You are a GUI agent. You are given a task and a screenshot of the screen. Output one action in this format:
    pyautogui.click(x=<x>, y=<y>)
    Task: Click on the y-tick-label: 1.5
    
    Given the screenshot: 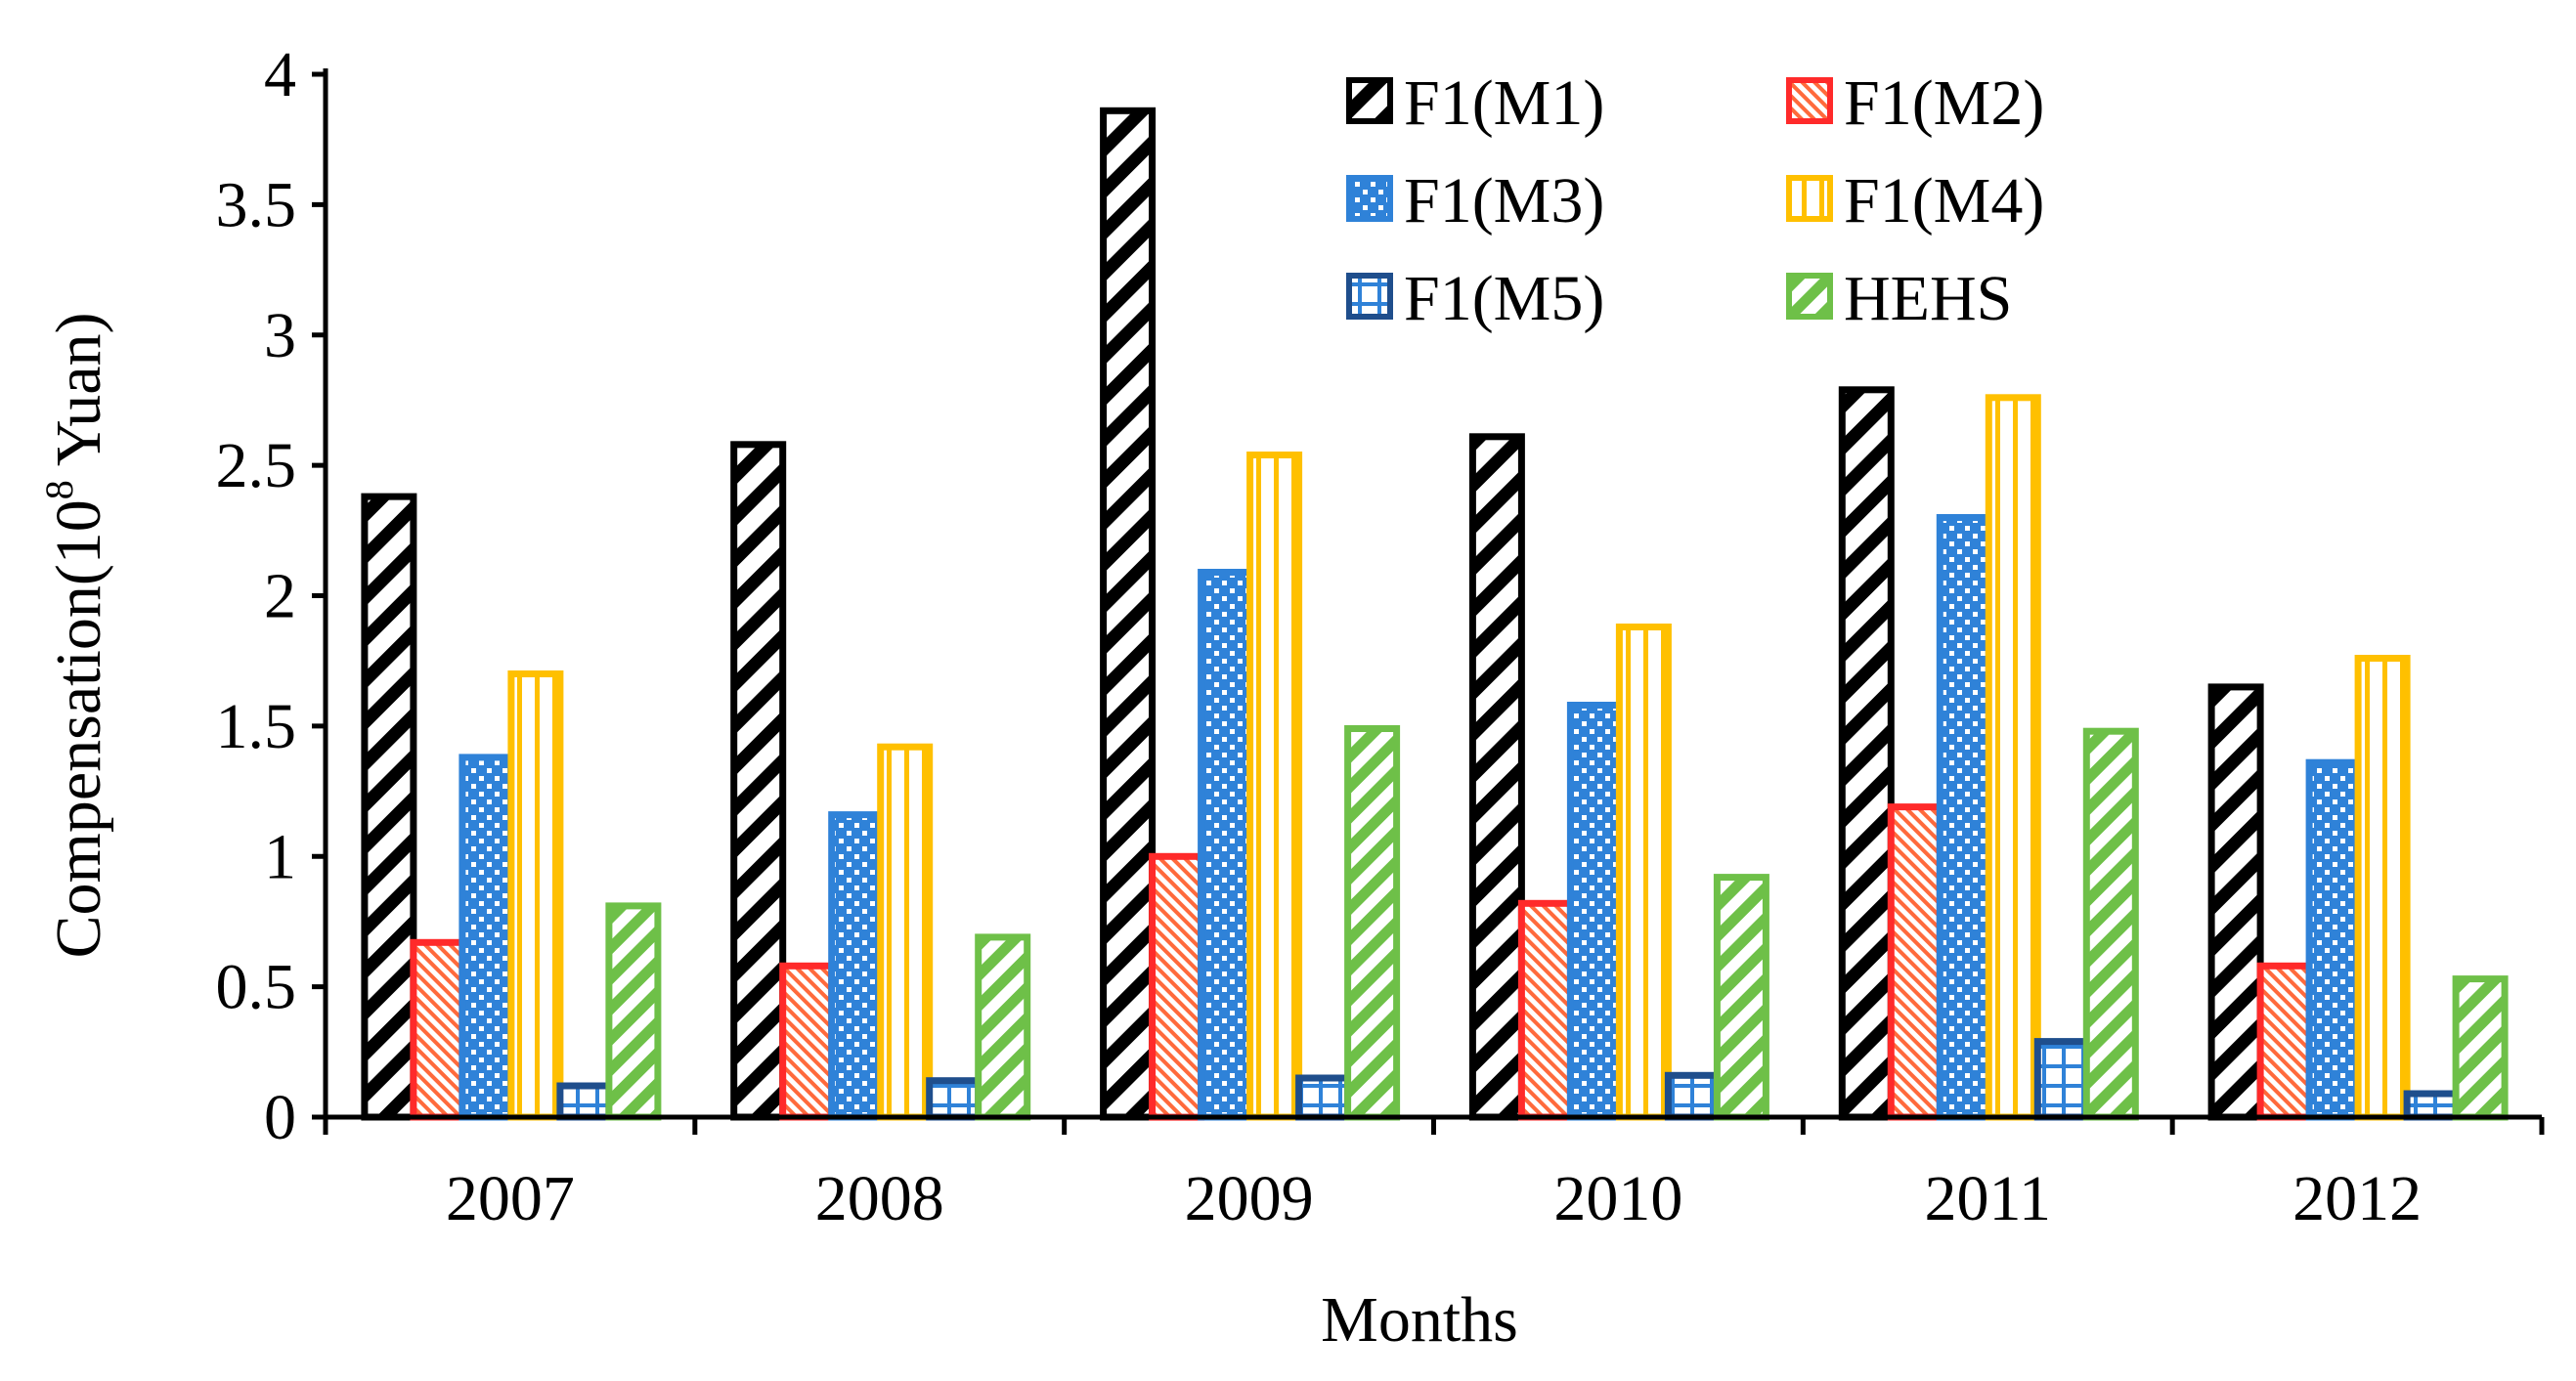 What is the action you would take?
    pyautogui.click(x=256, y=726)
    